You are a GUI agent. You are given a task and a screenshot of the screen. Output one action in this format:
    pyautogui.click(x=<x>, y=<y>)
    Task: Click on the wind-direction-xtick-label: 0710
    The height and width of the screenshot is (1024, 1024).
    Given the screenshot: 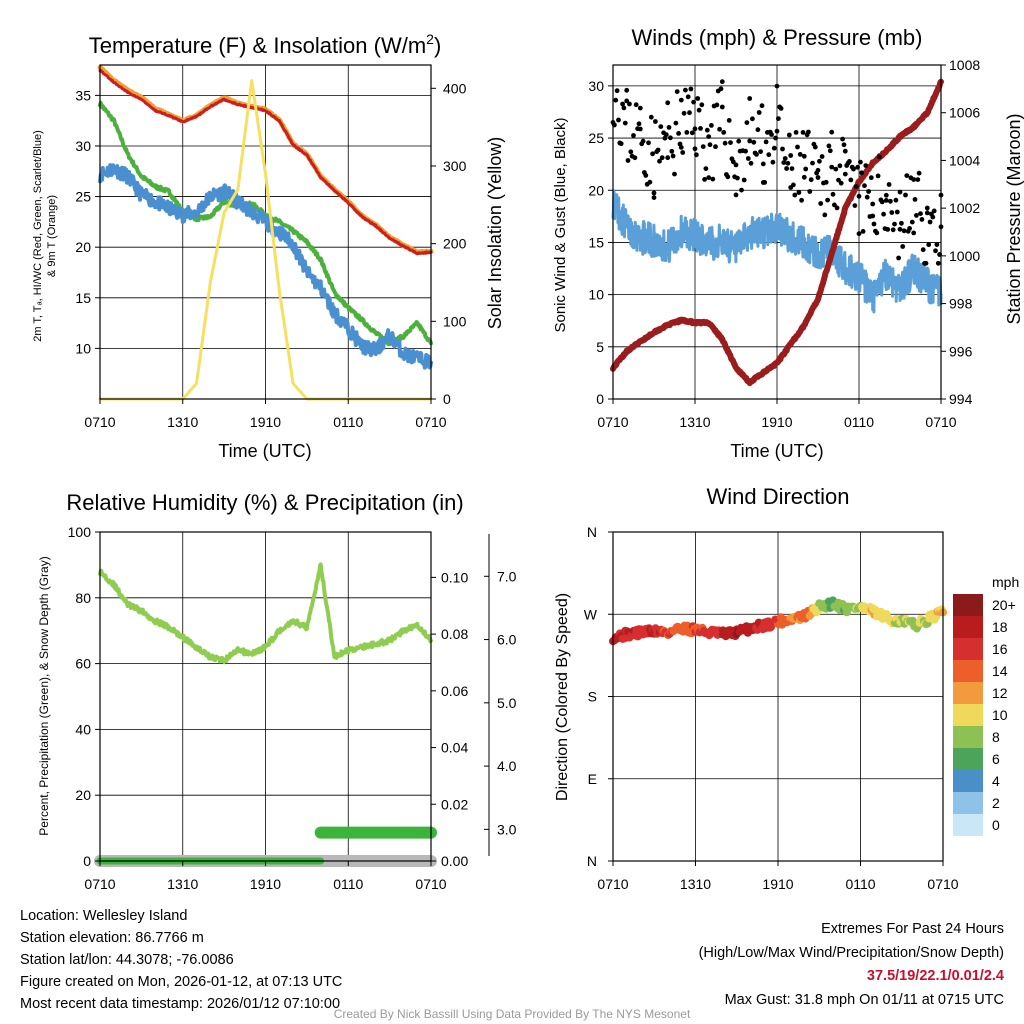 What is the action you would take?
    pyautogui.click(x=942, y=884)
    